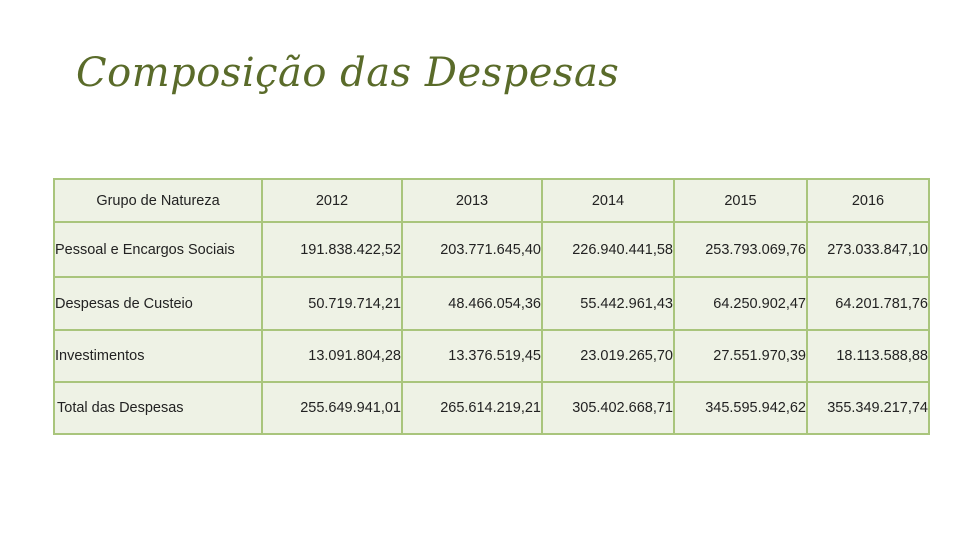  I want to click on header-2012: 2012, so click(332, 200).